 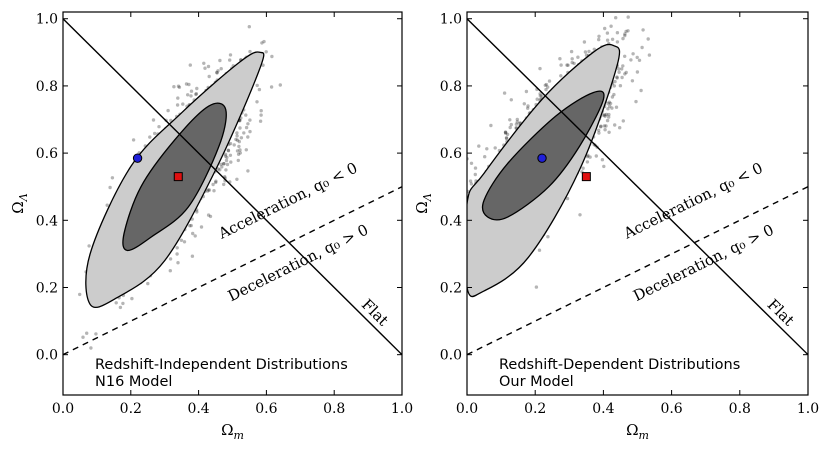 What do you see at coordinates (131, 409) in the screenshot?
I see `x-tick-label: 0.2` at bounding box center [131, 409].